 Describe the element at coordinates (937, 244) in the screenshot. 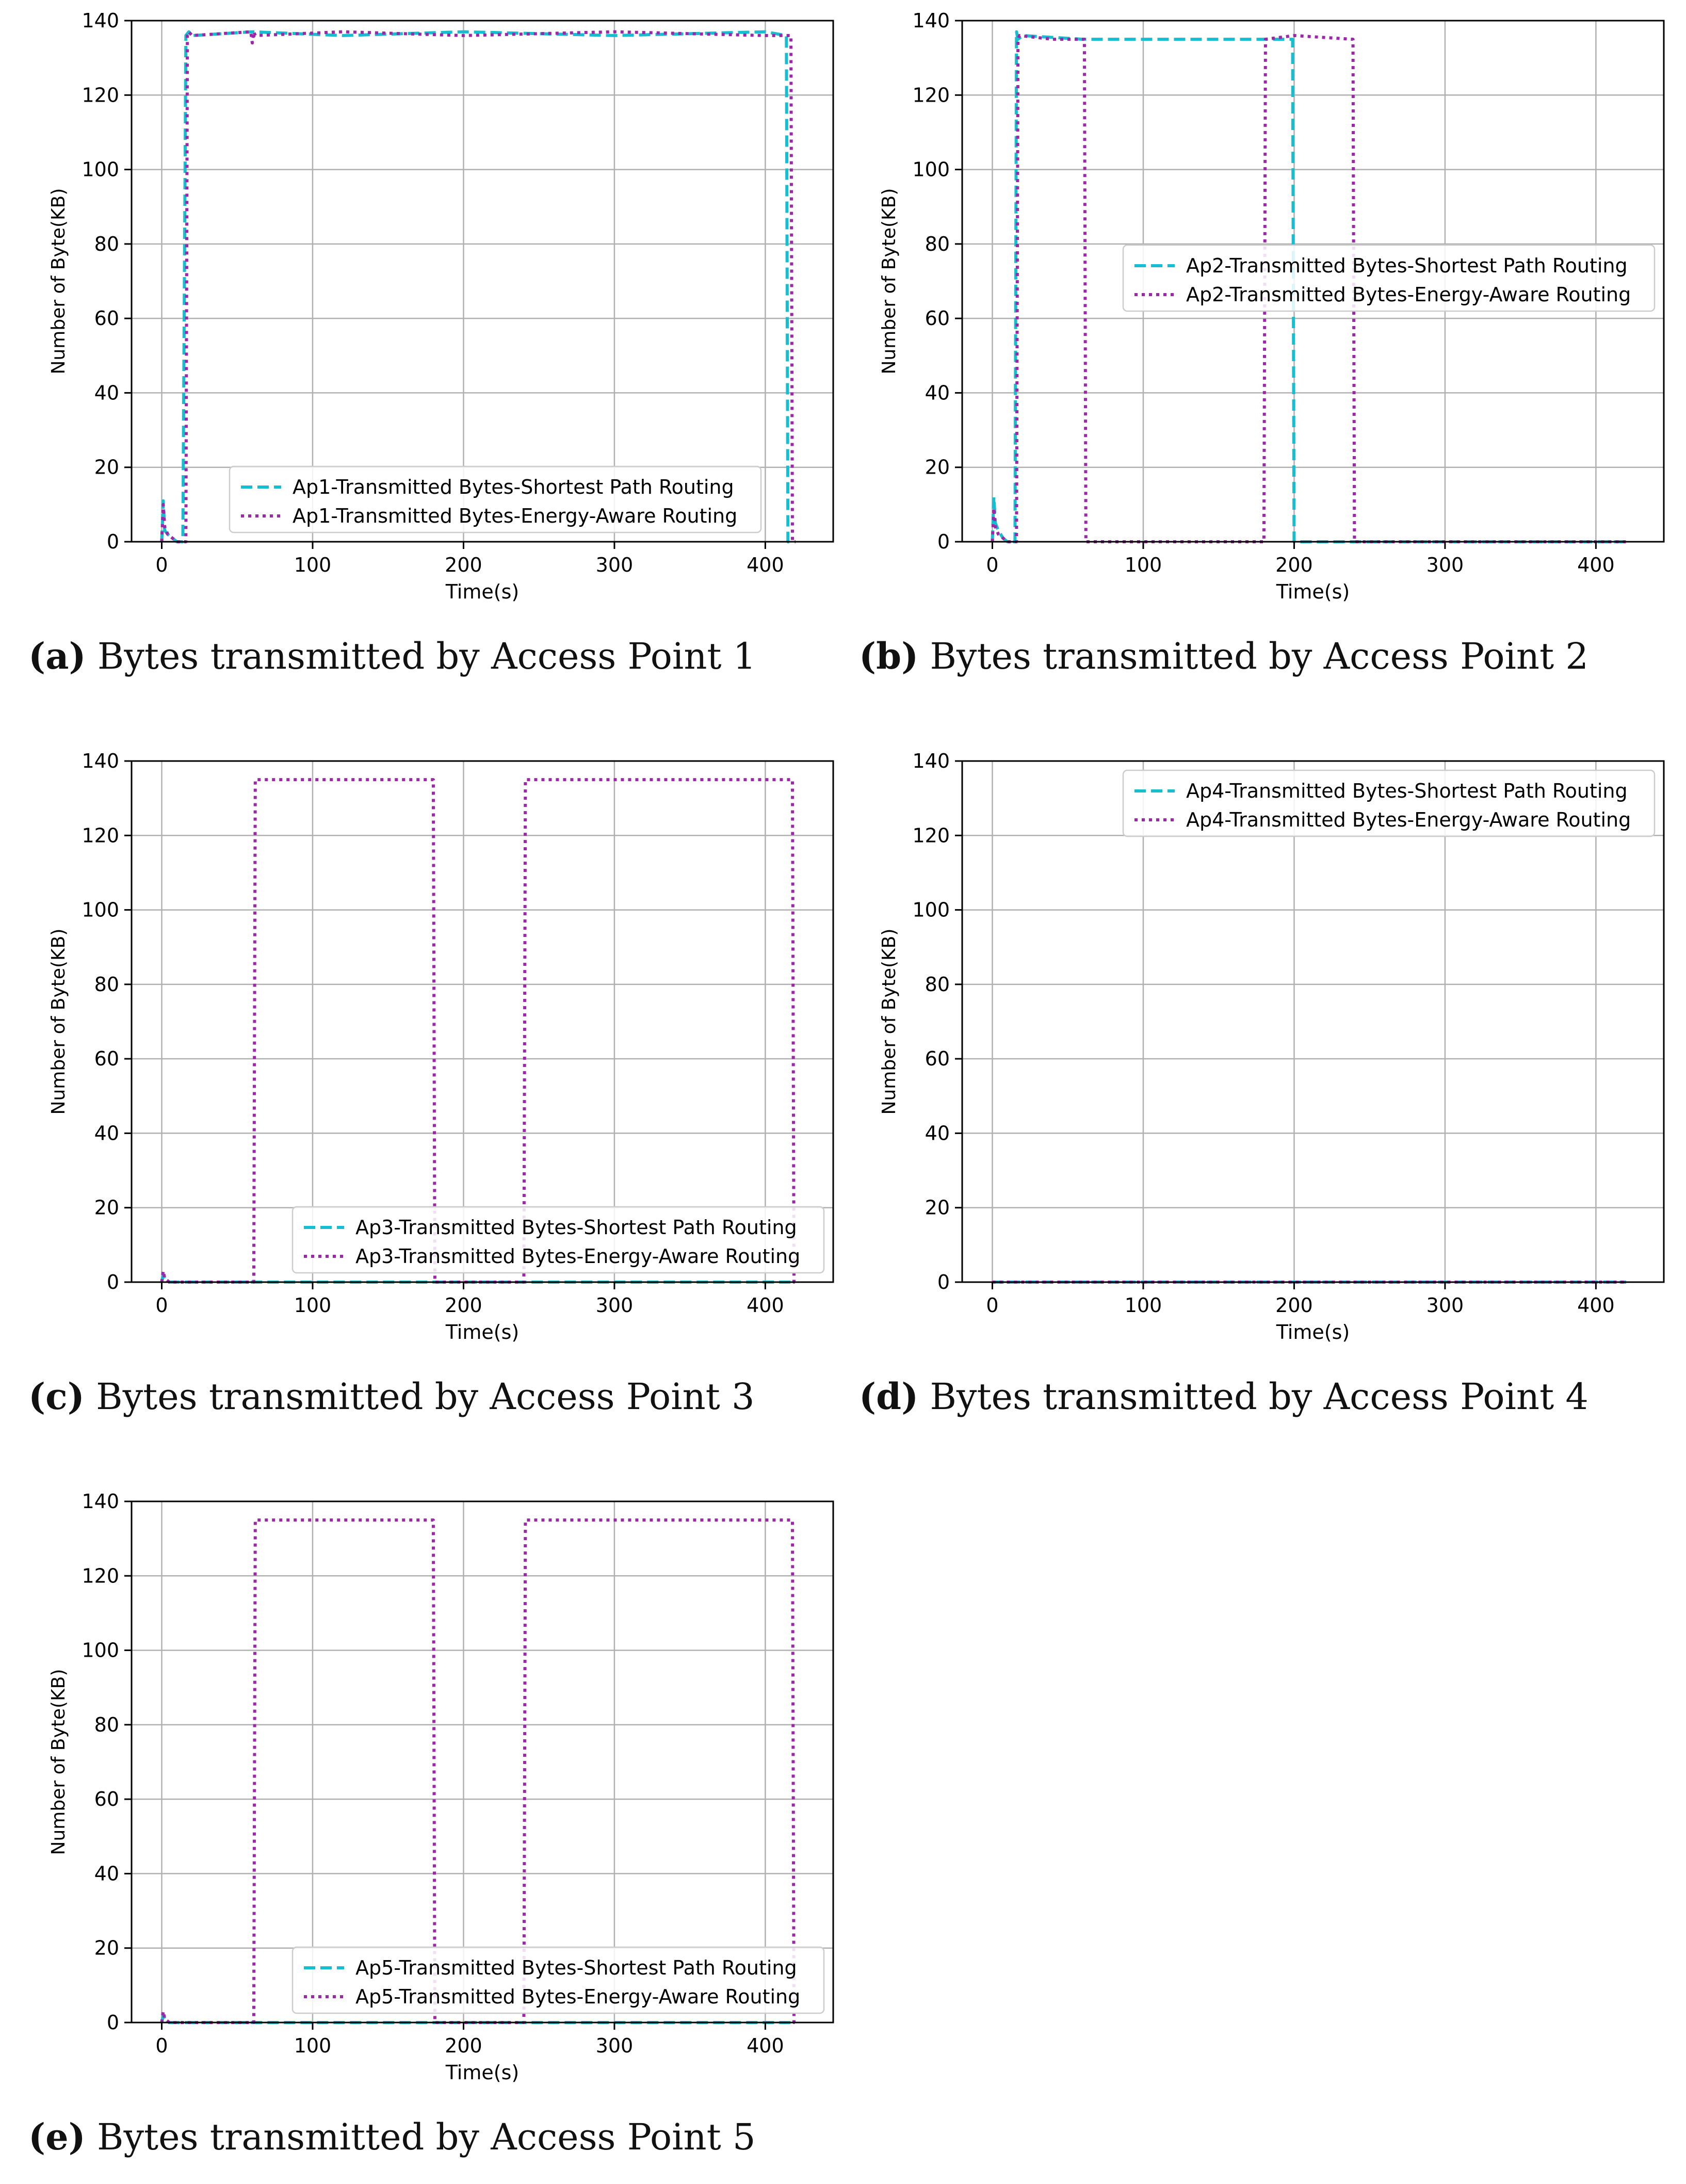

I see `y-tick-label-b-4: 80` at that location.